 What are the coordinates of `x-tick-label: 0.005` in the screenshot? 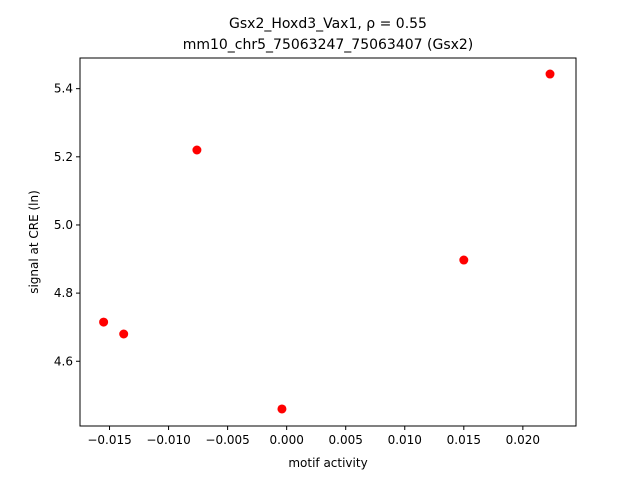 It's located at (346, 440).